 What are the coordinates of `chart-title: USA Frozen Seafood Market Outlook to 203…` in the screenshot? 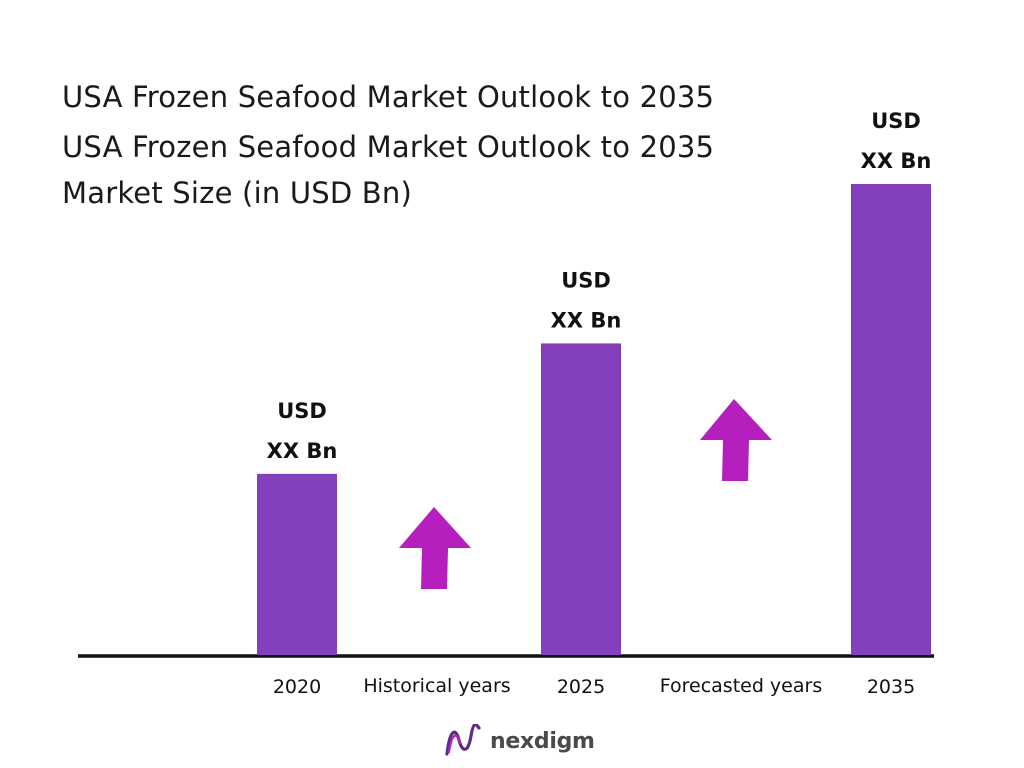 It's located at (388, 97).